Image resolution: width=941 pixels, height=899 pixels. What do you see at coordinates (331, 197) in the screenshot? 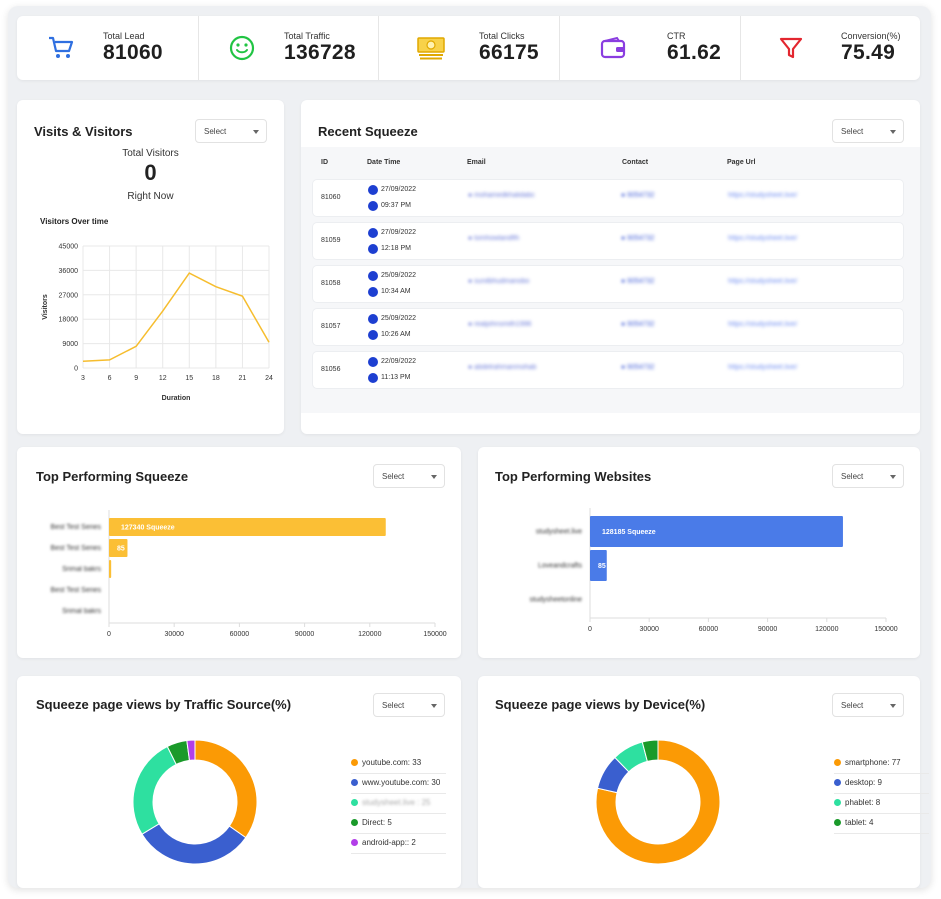
I see `row-id: 81060` at bounding box center [331, 197].